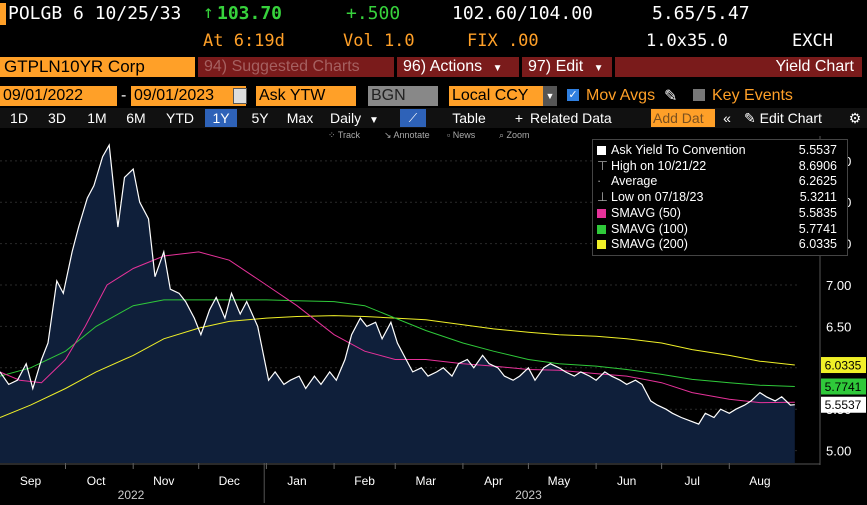 The height and width of the screenshot is (505, 867). I want to click on period-1y: 1Y, so click(221, 118).